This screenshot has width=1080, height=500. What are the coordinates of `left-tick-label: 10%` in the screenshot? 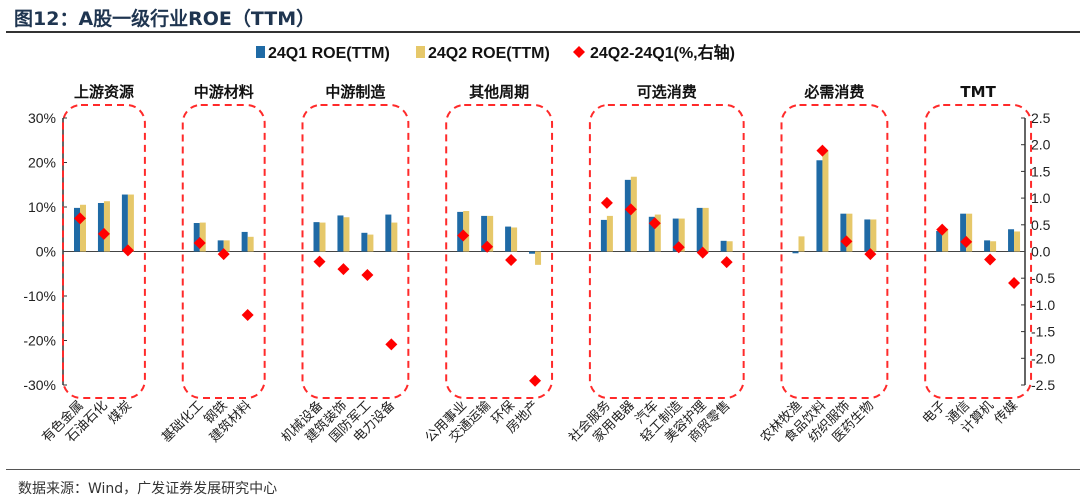 It's located at (42, 207).